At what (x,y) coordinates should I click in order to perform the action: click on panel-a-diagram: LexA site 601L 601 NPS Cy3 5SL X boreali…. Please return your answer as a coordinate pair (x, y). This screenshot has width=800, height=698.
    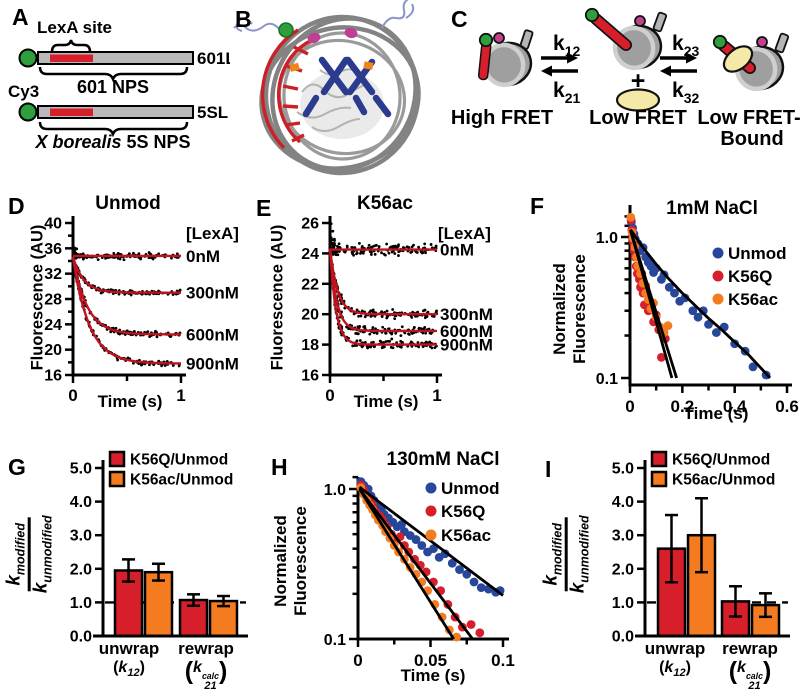
    Looking at the image, I should click on (119, 85).